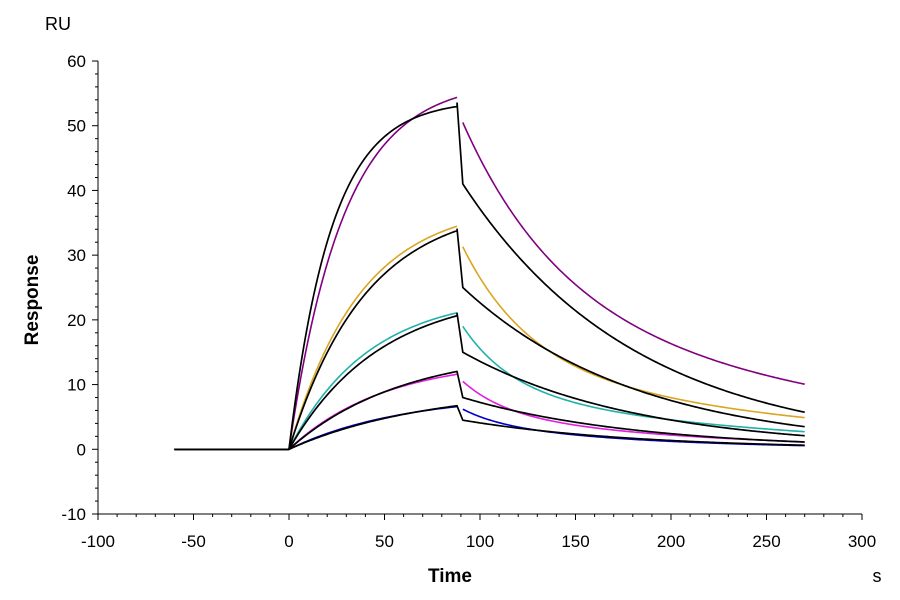 The height and width of the screenshot is (600, 900). Describe the element at coordinates (58, 24) in the screenshot. I see `y-unit-label: RU` at that location.